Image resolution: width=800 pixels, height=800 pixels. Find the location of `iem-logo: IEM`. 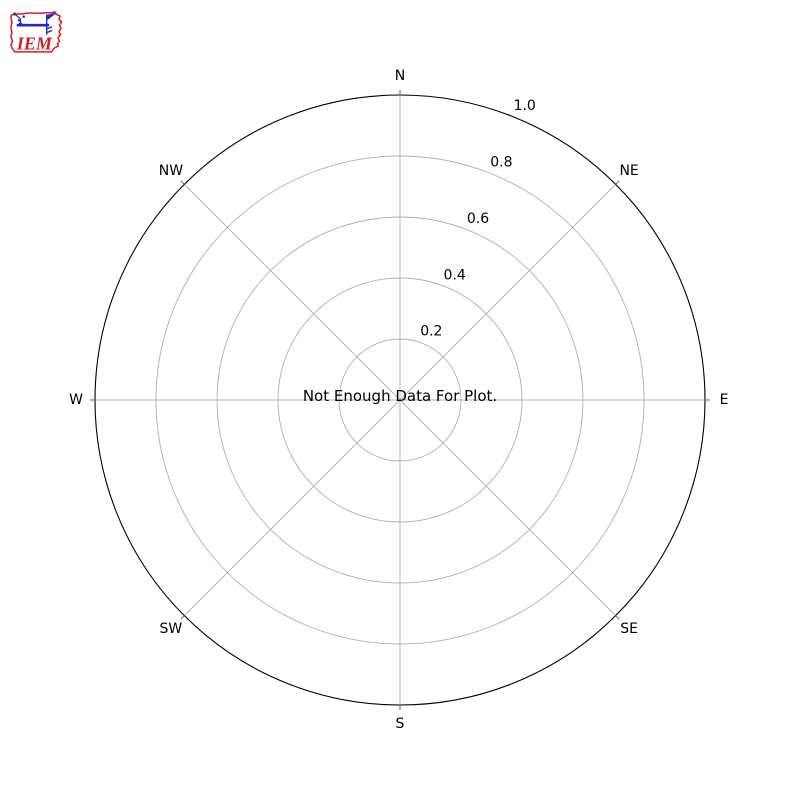

iem-logo: IEM is located at coordinates (36, 32).